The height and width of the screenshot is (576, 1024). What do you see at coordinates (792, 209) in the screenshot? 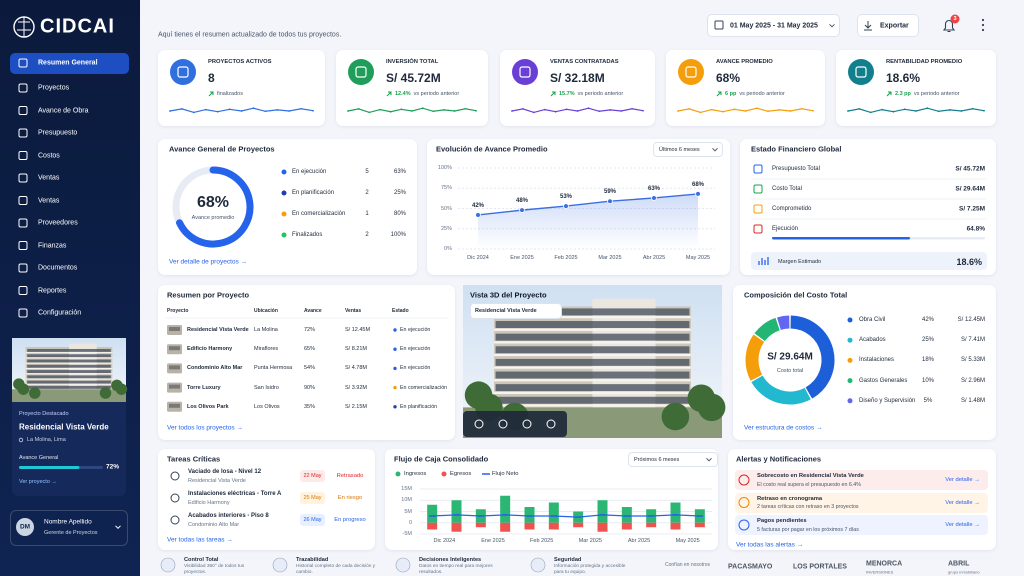
I see `finance-label: Comprometido` at bounding box center [792, 209].